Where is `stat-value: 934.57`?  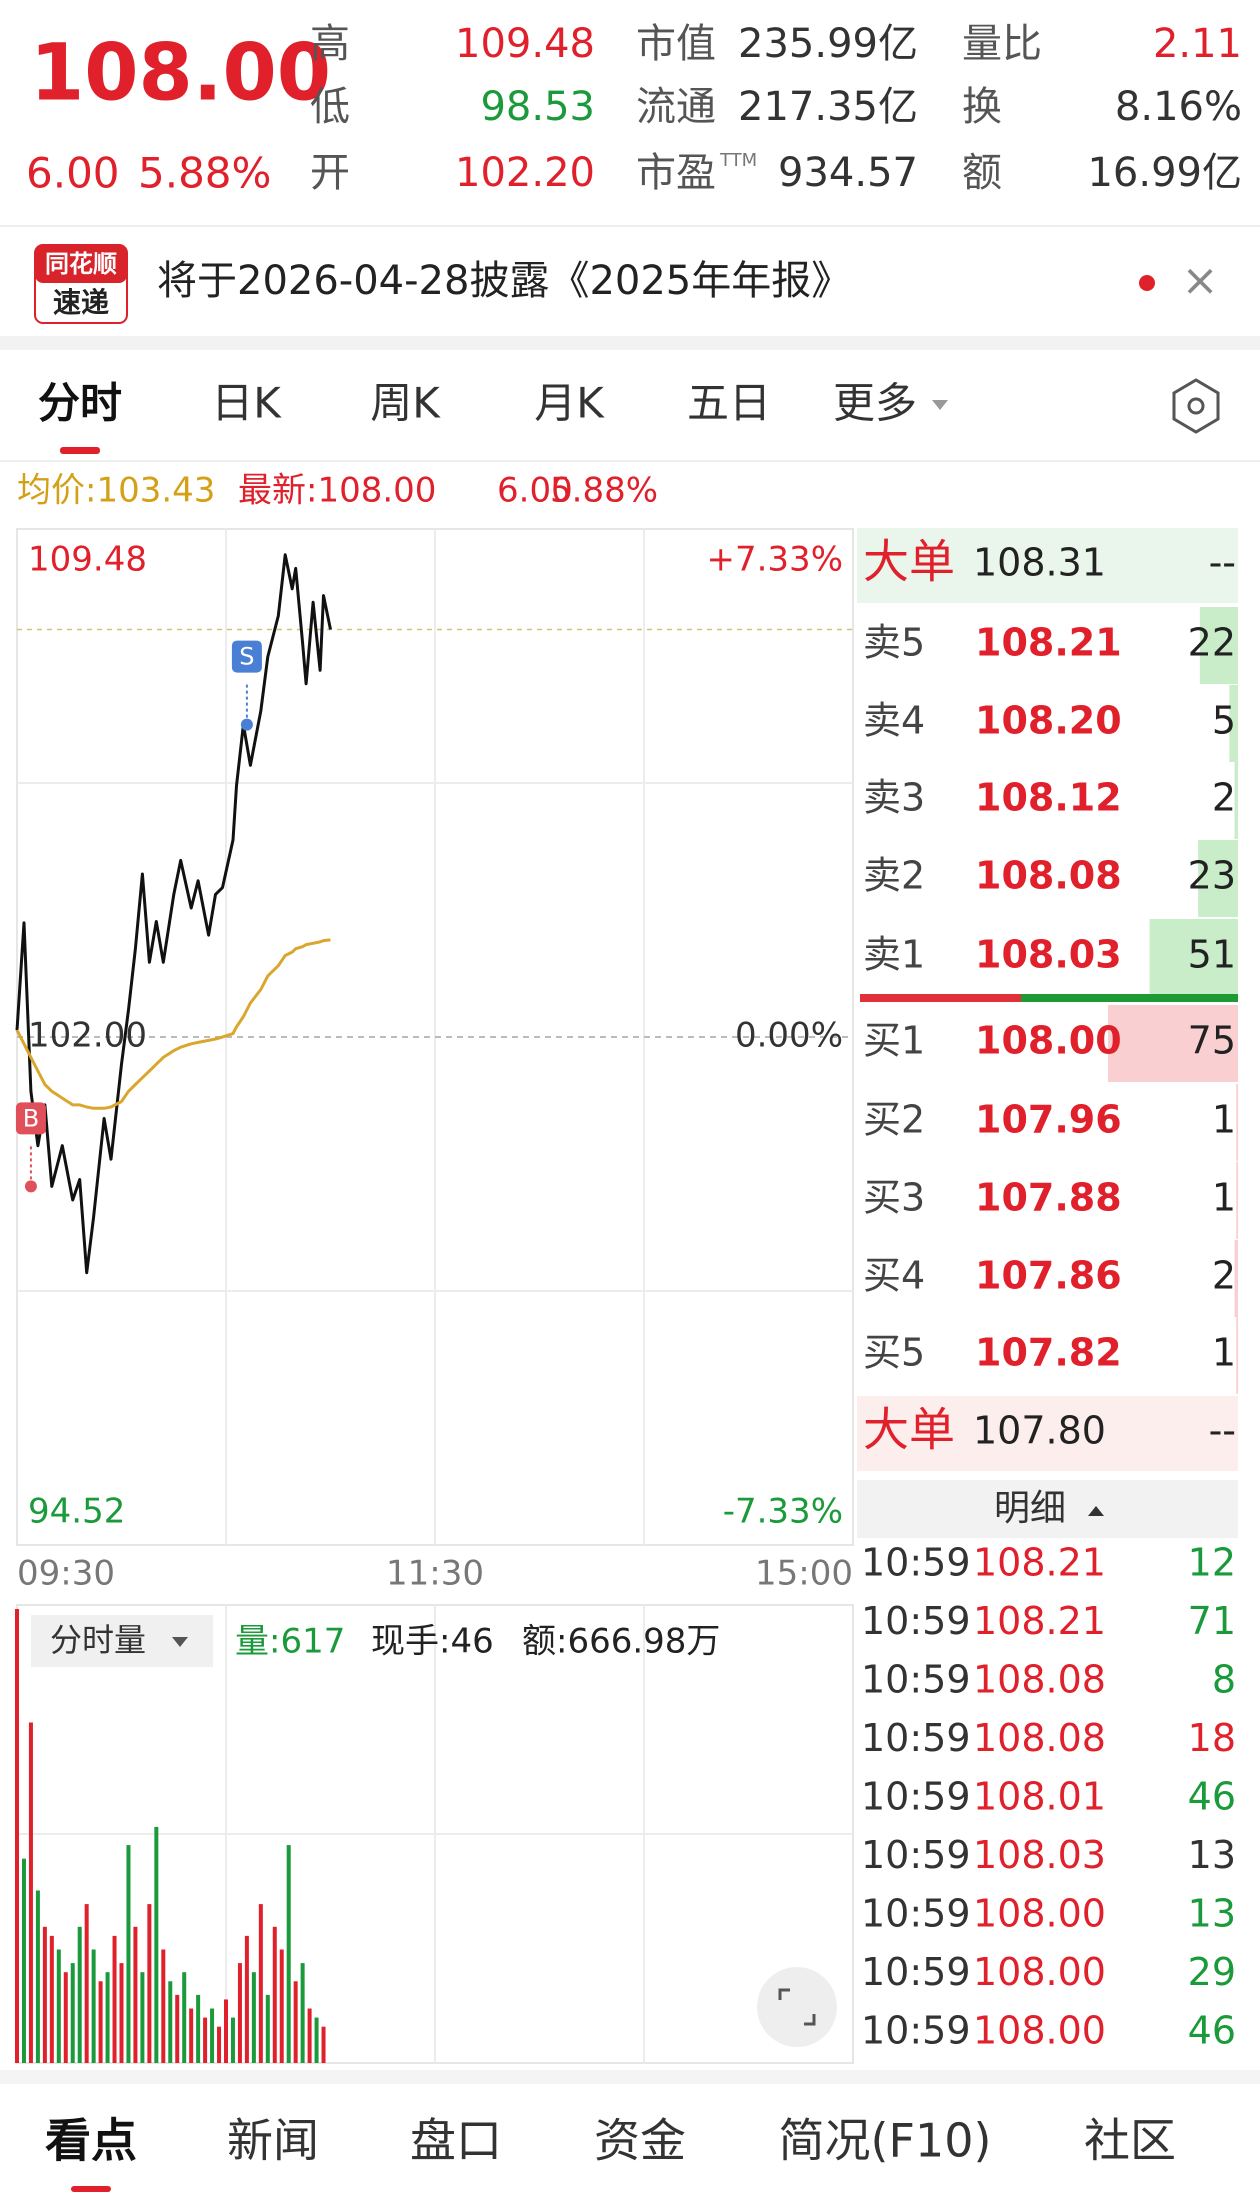
stat-value: 934.57 is located at coordinates (848, 173).